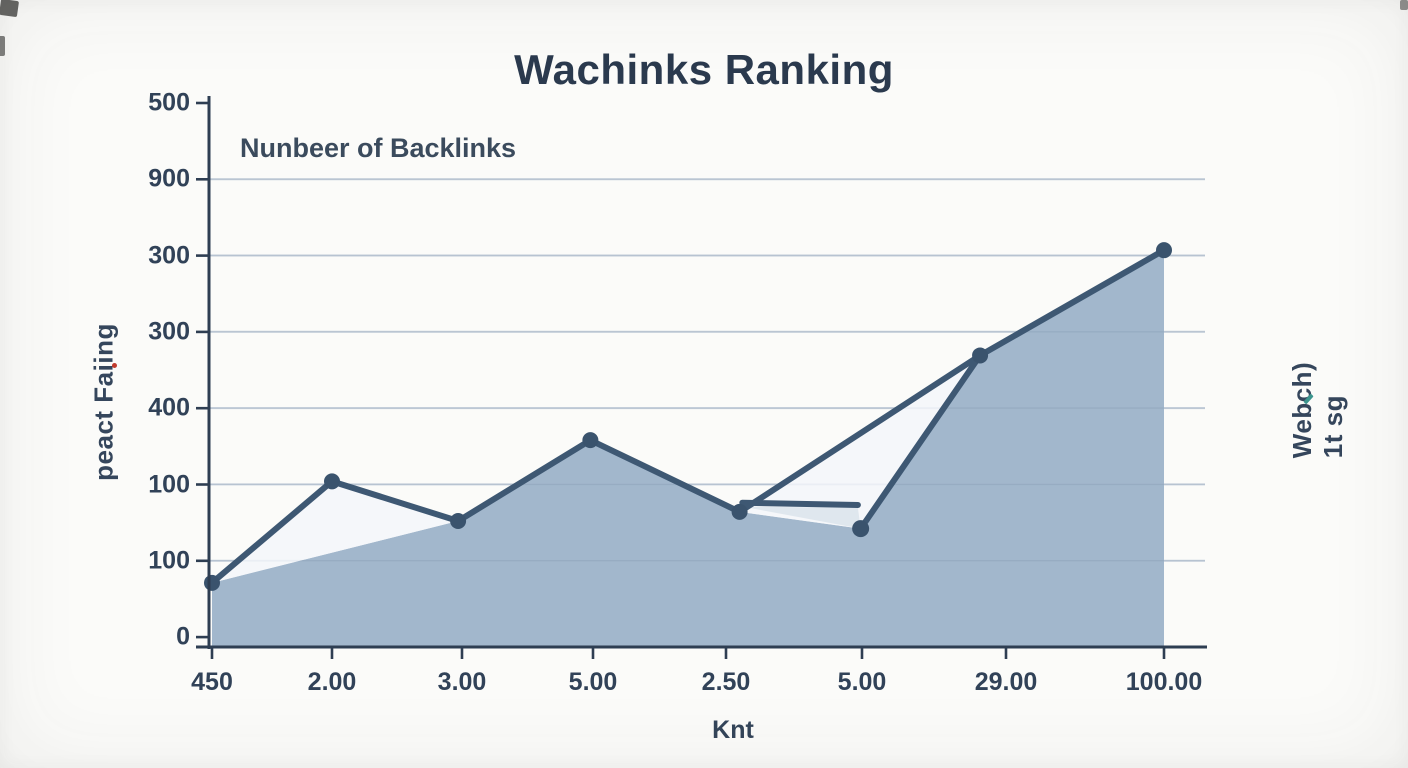 This screenshot has height=768, width=1408. Describe the element at coordinates (169, 102) in the screenshot. I see `y-tick-label: 500` at that location.